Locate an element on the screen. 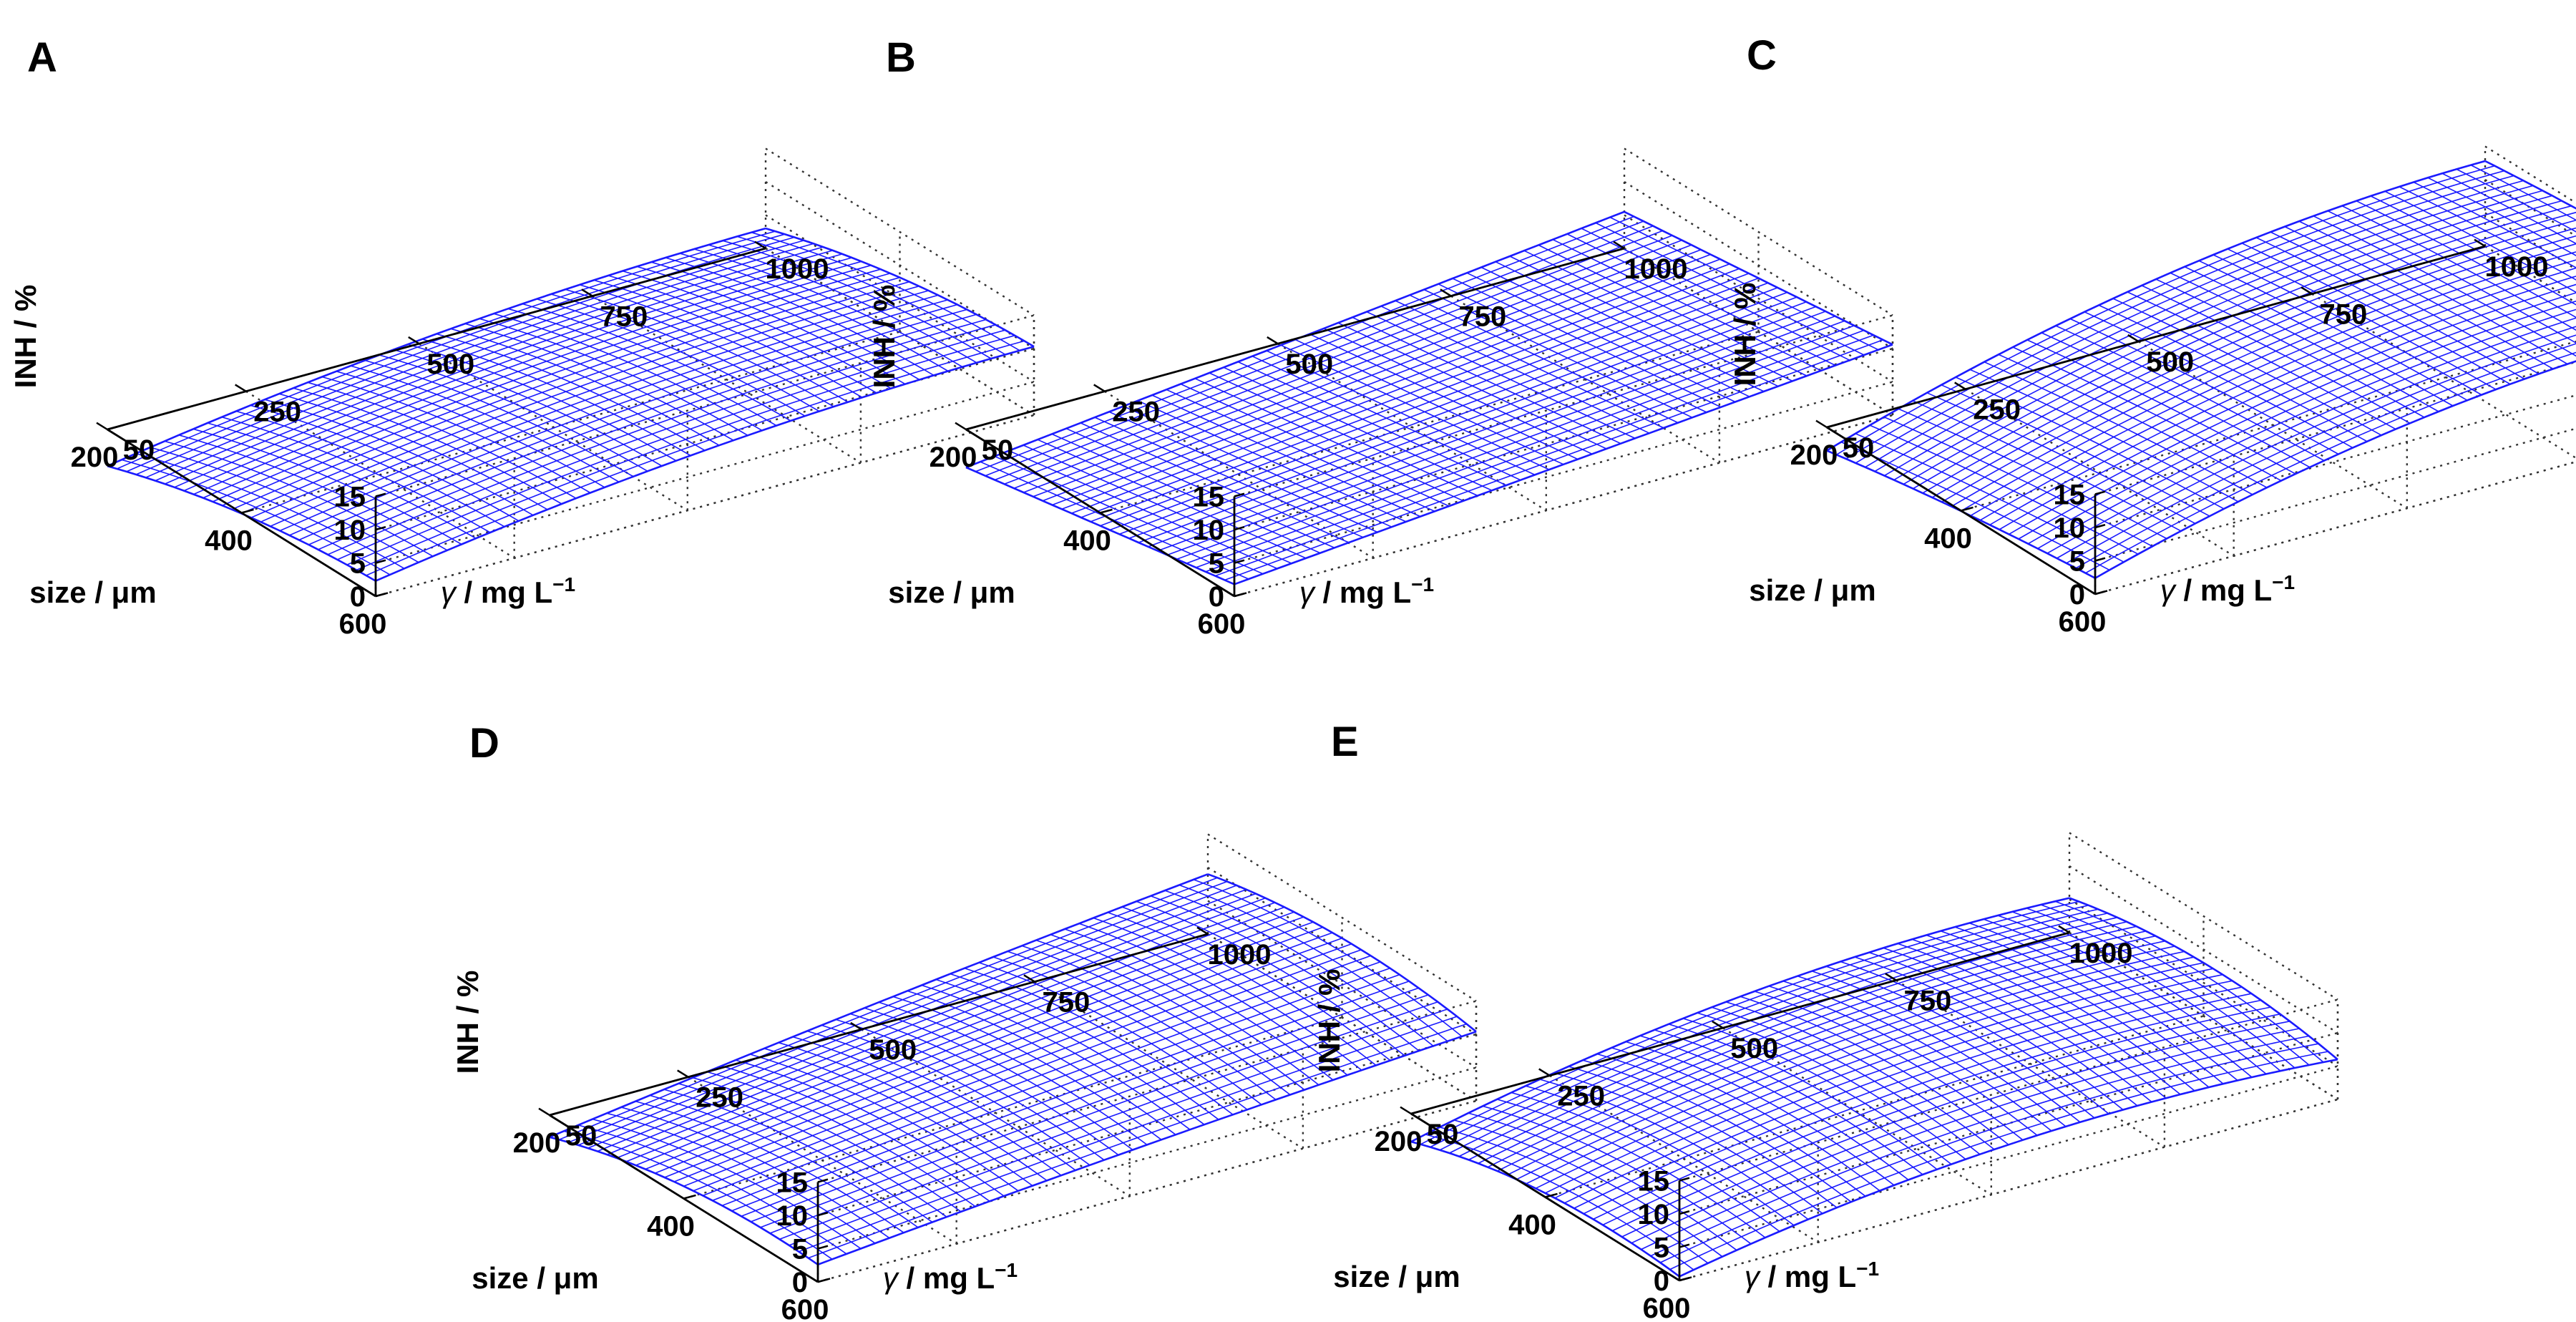 This screenshot has height=1322, width=2576. conc-tick-label: 50 is located at coordinates (998, 450).